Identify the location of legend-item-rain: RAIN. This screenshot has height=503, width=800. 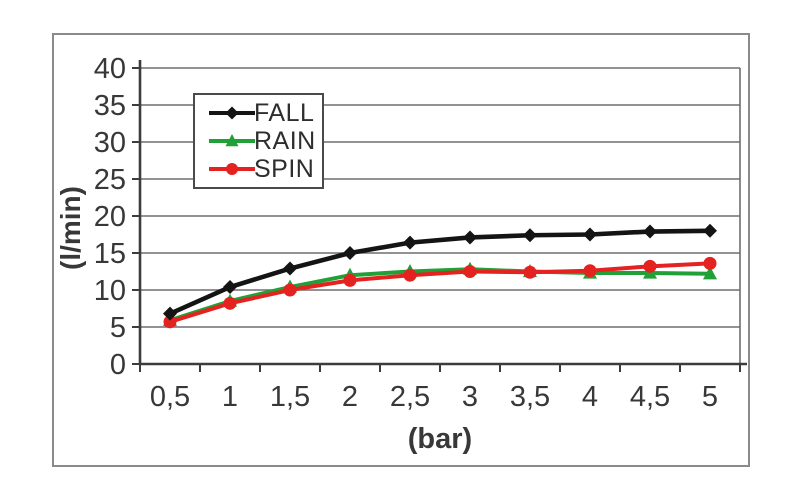
(263, 140).